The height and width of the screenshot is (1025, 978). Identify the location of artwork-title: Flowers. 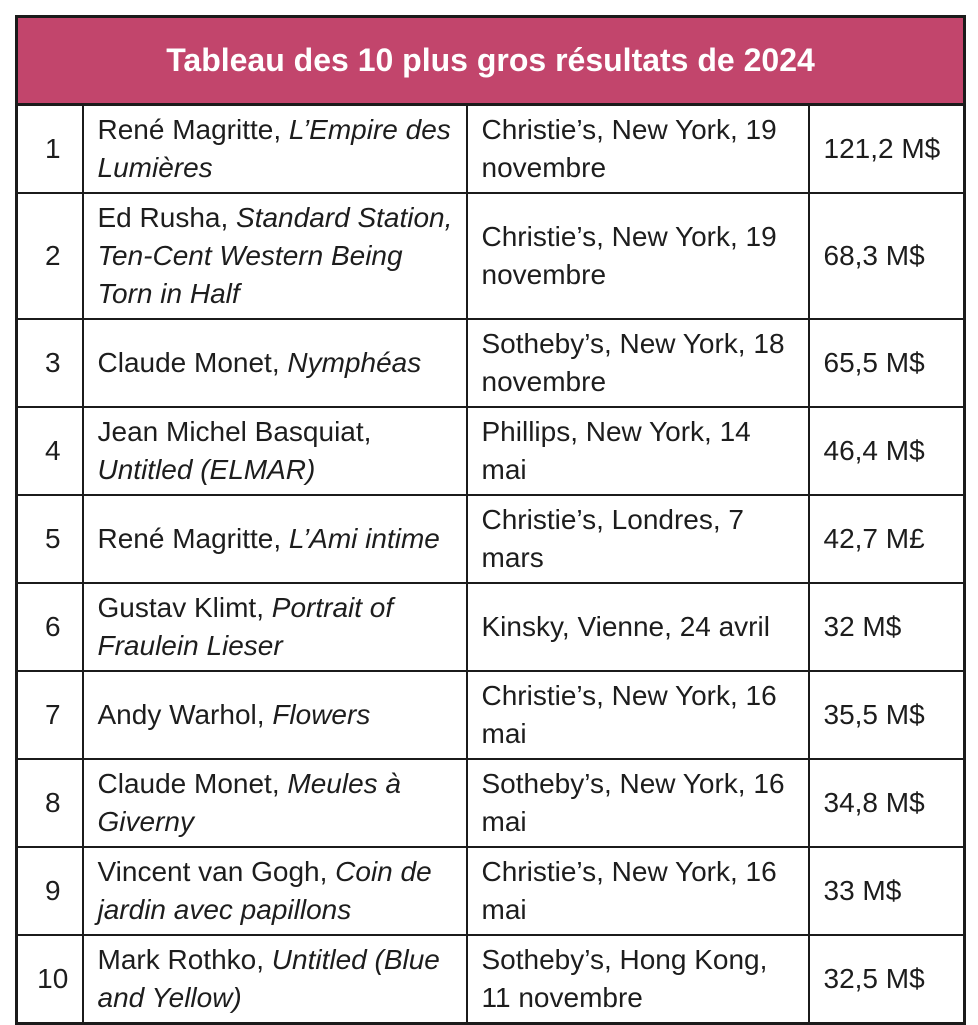
(321, 714).